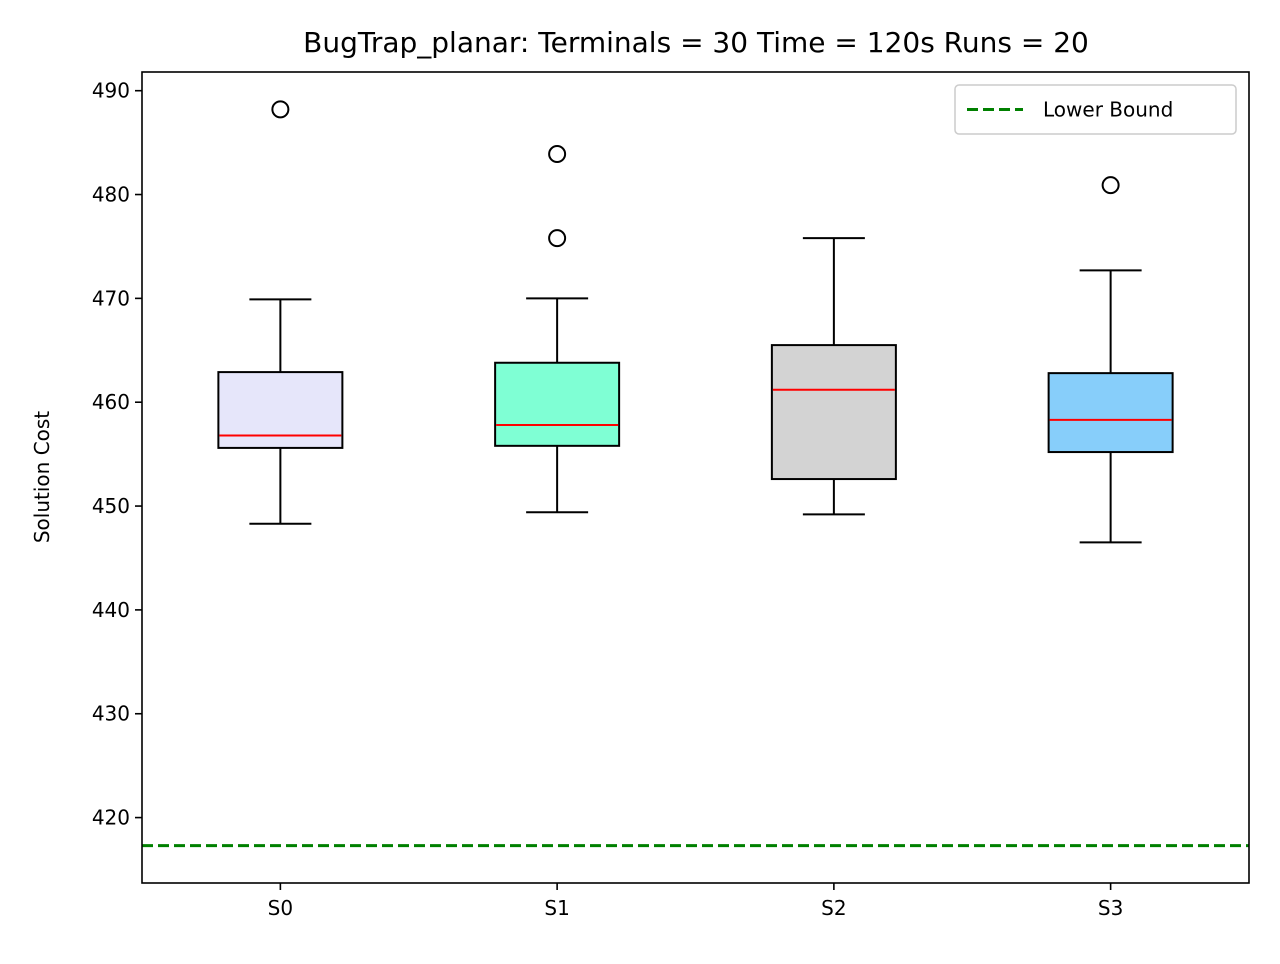 This screenshot has width=1280, height=964. Describe the element at coordinates (833, 908) in the screenshot. I see `x-tick-label: S2` at that location.